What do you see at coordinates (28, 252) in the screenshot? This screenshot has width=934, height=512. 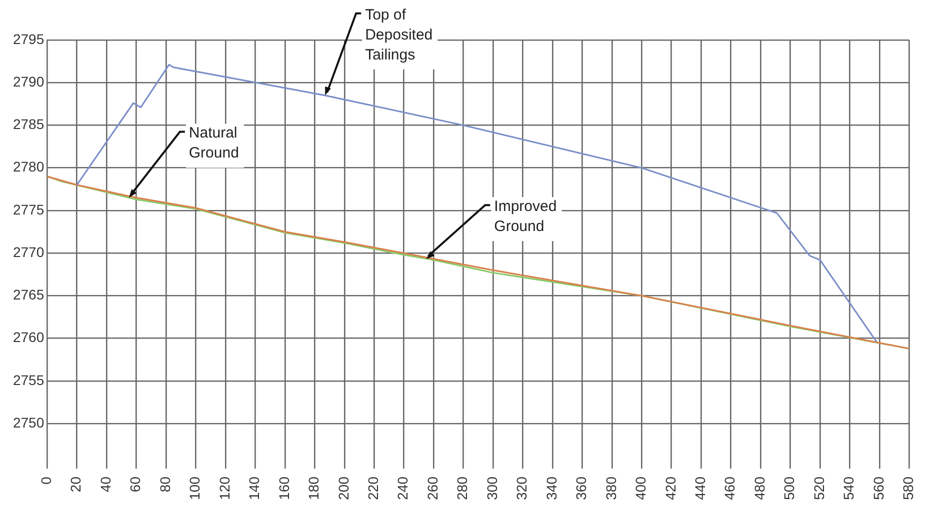 I see `y-tick-label: 2770` at bounding box center [28, 252].